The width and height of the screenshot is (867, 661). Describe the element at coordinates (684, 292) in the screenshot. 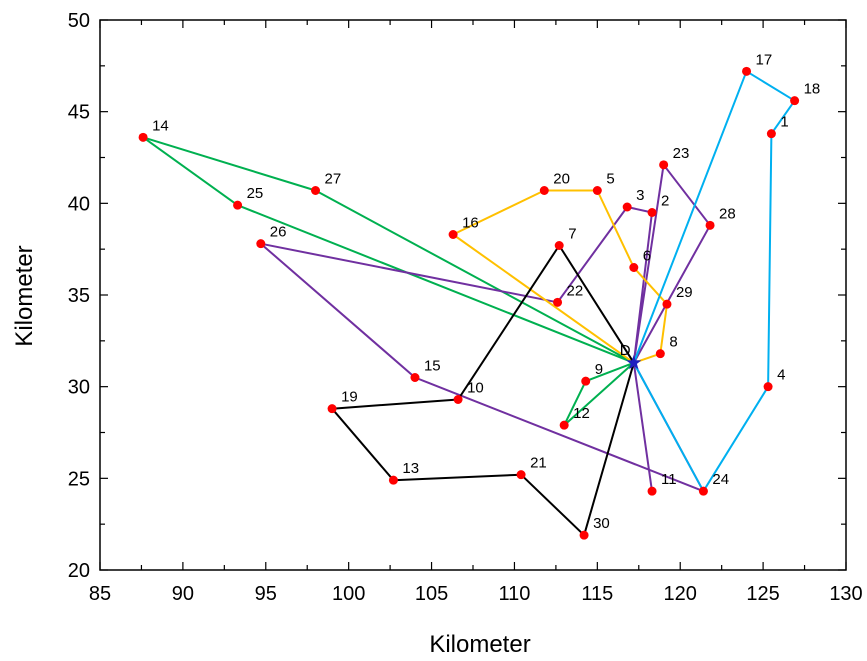

I see `point-label-29: 29` at that location.